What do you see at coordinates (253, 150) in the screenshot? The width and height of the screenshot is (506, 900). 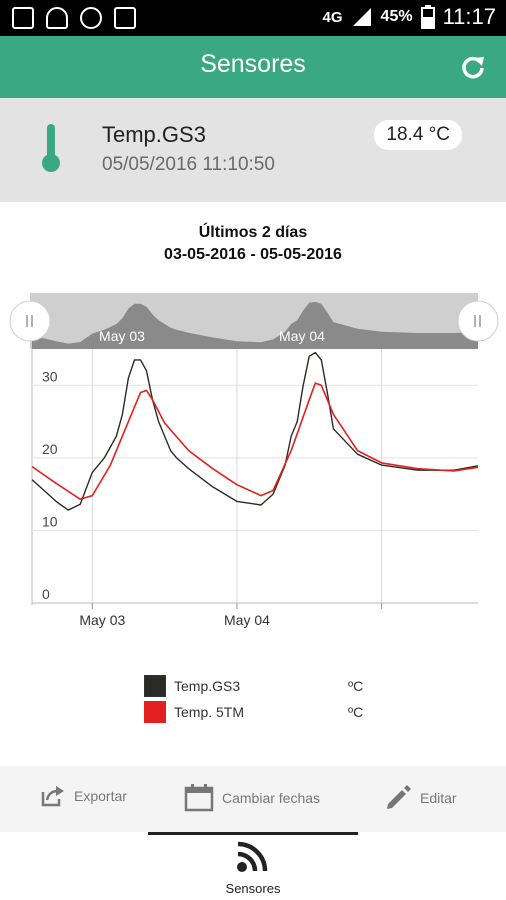 I see `sensor-card: Temp.GS3 05/05/2016 11:10:50 18.4 °C` at bounding box center [253, 150].